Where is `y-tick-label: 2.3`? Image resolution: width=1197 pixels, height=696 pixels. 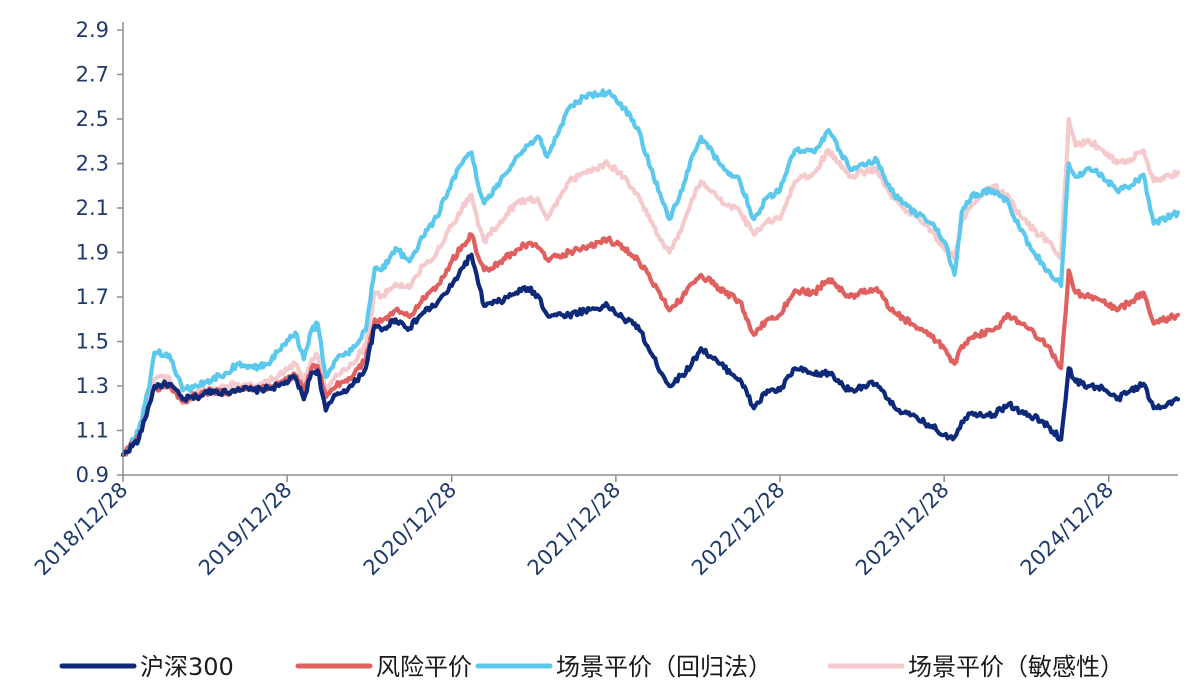
y-tick-label: 2.3 is located at coordinates (92, 164).